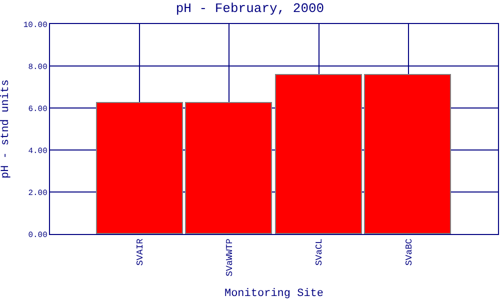  What do you see at coordinates (409, 252) in the screenshot?
I see `x-tick-label: SVaBC` at bounding box center [409, 252].